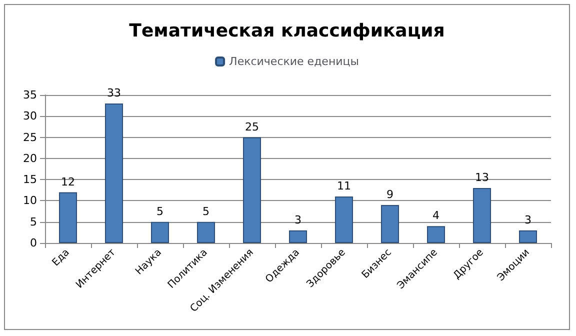  What do you see at coordinates (114, 93) in the screenshot?
I see `data-label: 33` at bounding box center [114, 93].